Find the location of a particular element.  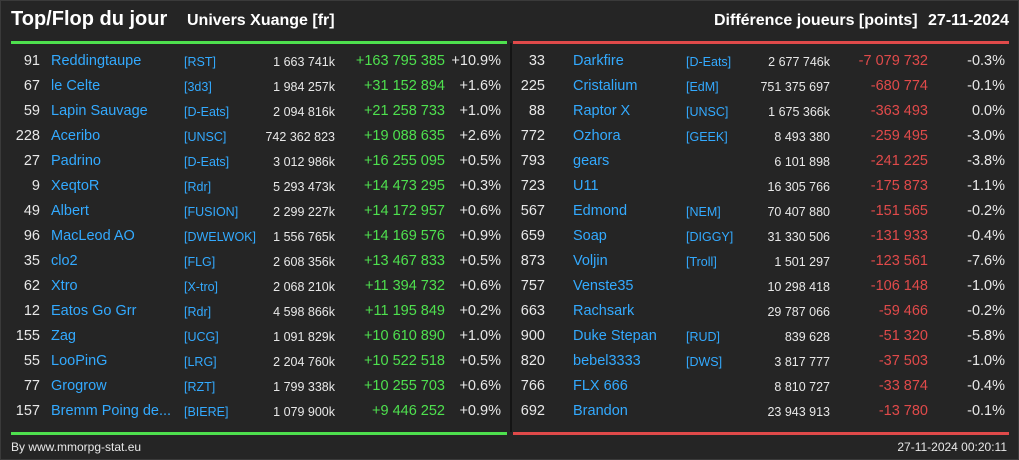

percent-change-cell: +0.2% is located at coordinates (480, 311).